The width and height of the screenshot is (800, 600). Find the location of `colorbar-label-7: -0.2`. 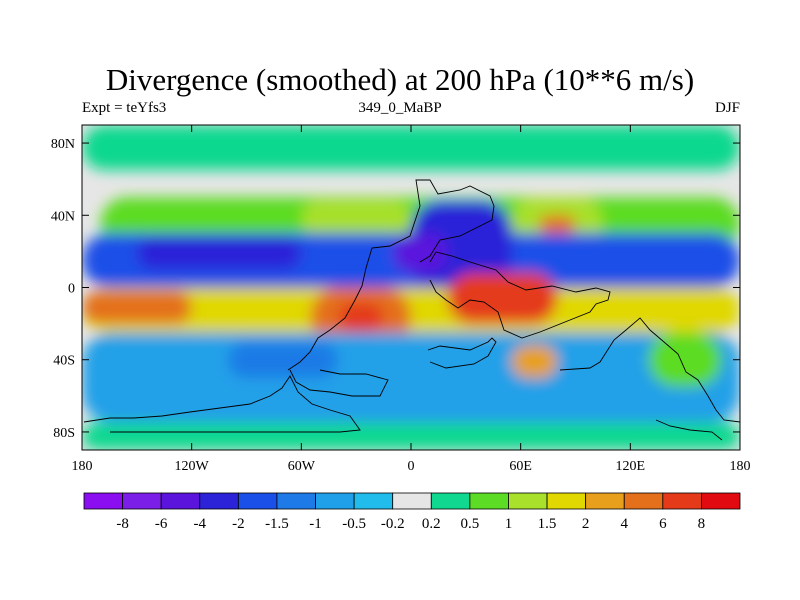

colorbar-label-7: -0.2 is located at coordinates (393, 524).